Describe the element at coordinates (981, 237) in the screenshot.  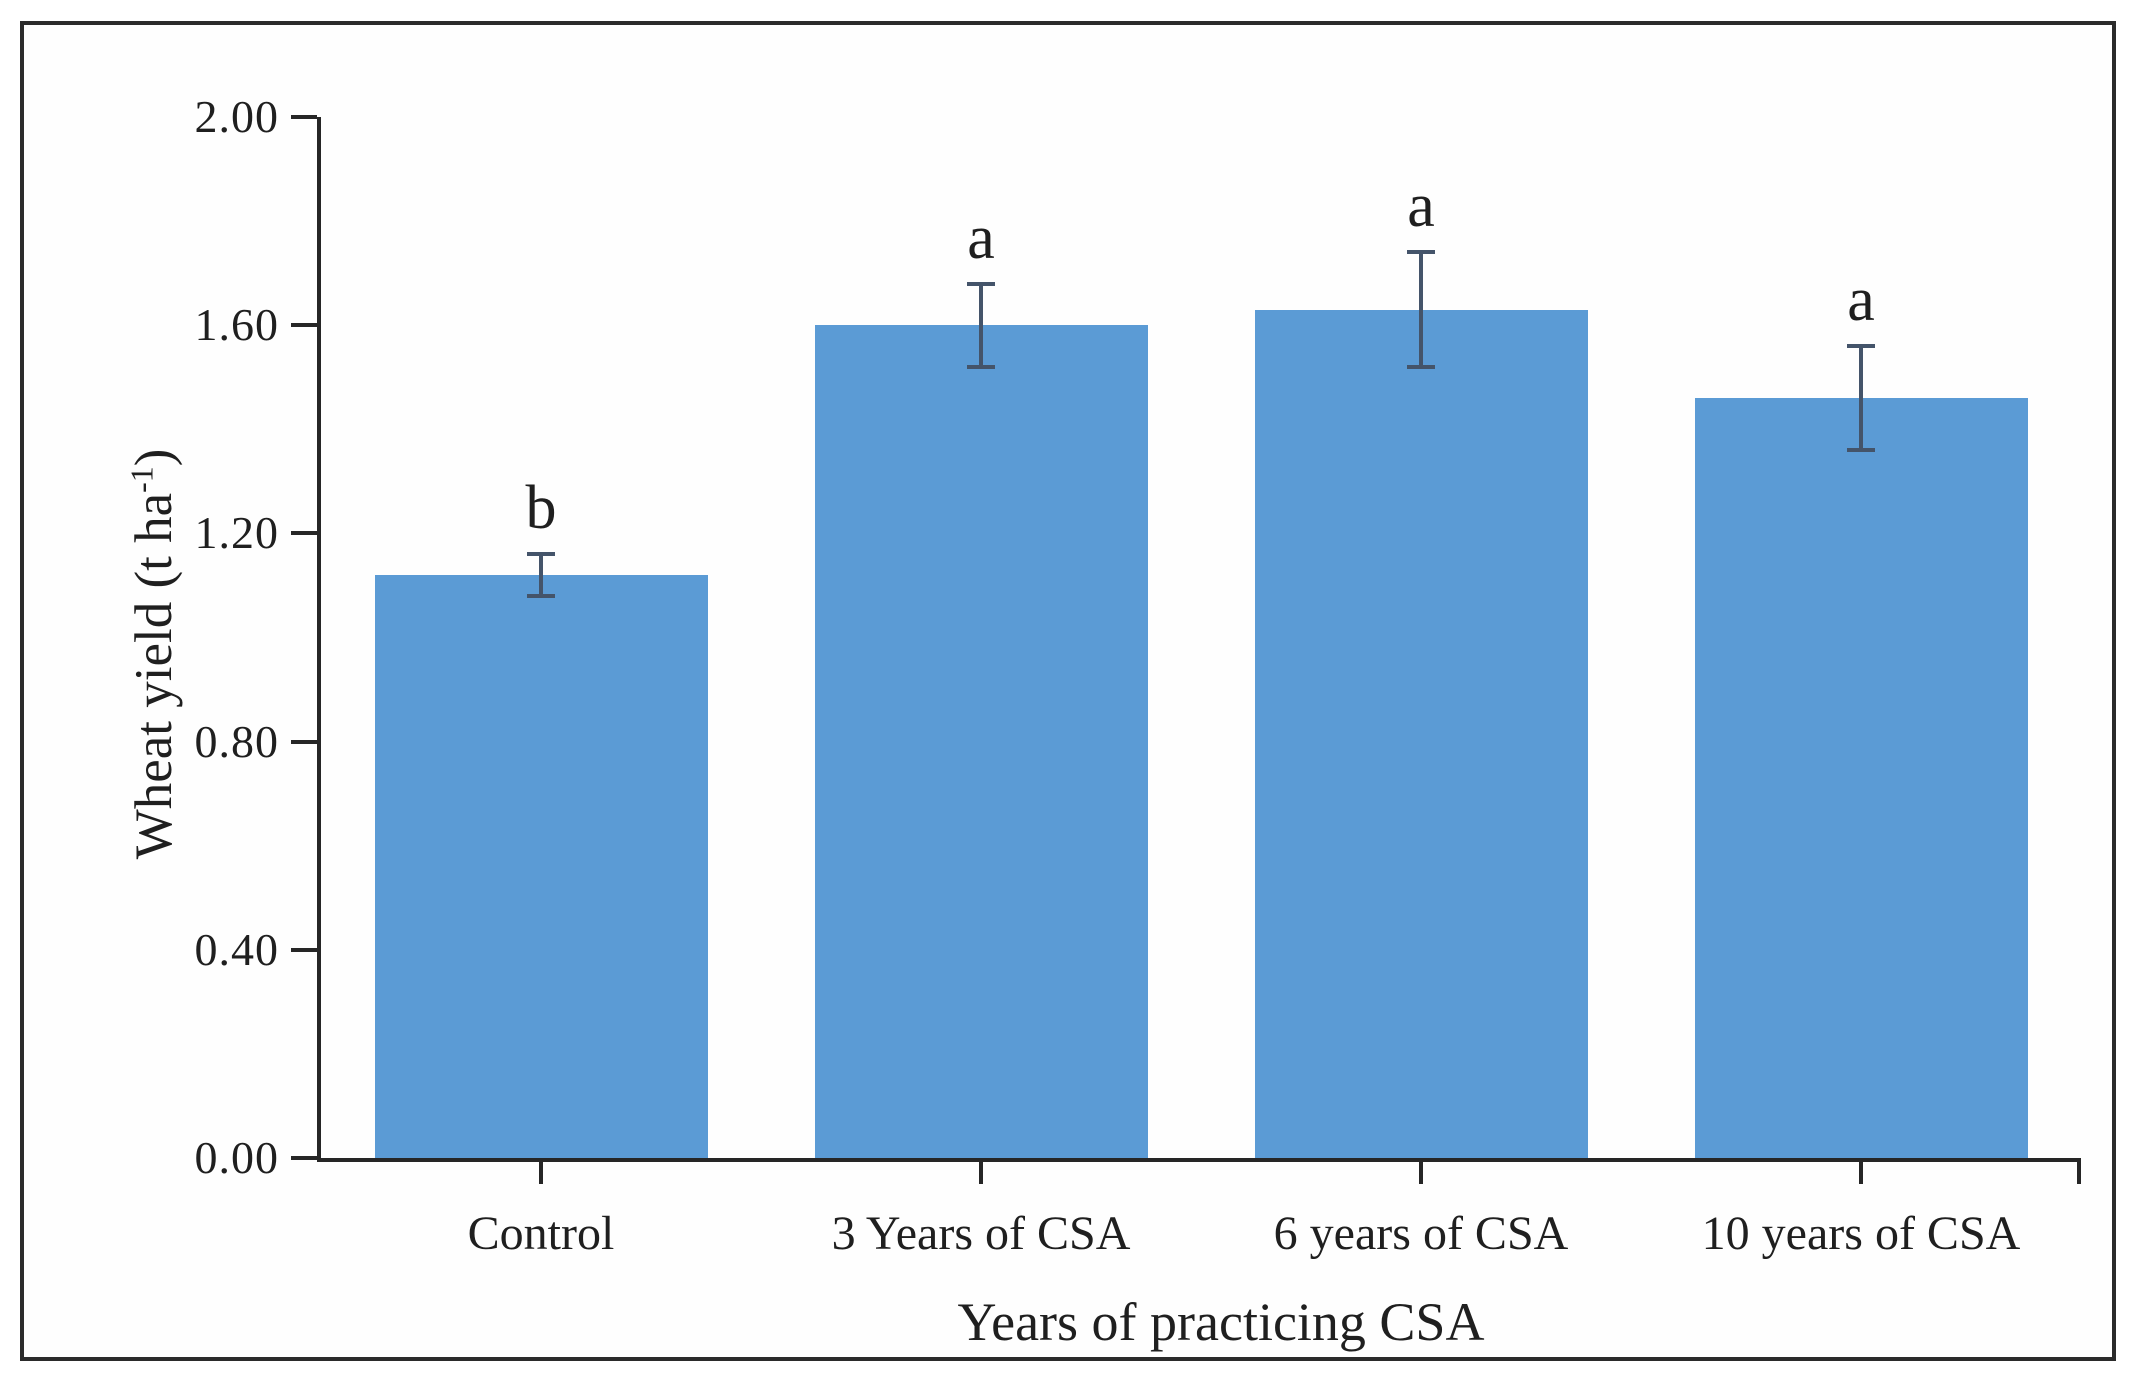
I see `significance-letter-2: a` at that location.